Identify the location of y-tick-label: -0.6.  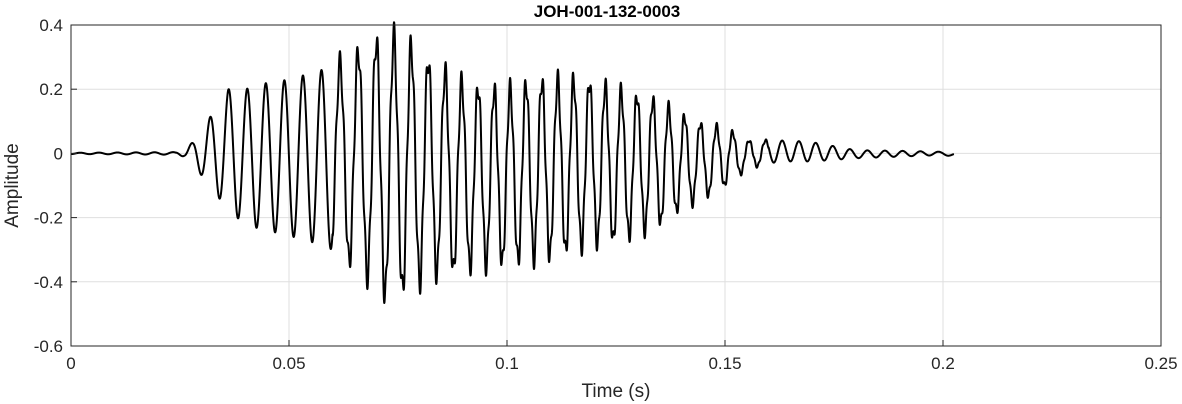
(48, 346).